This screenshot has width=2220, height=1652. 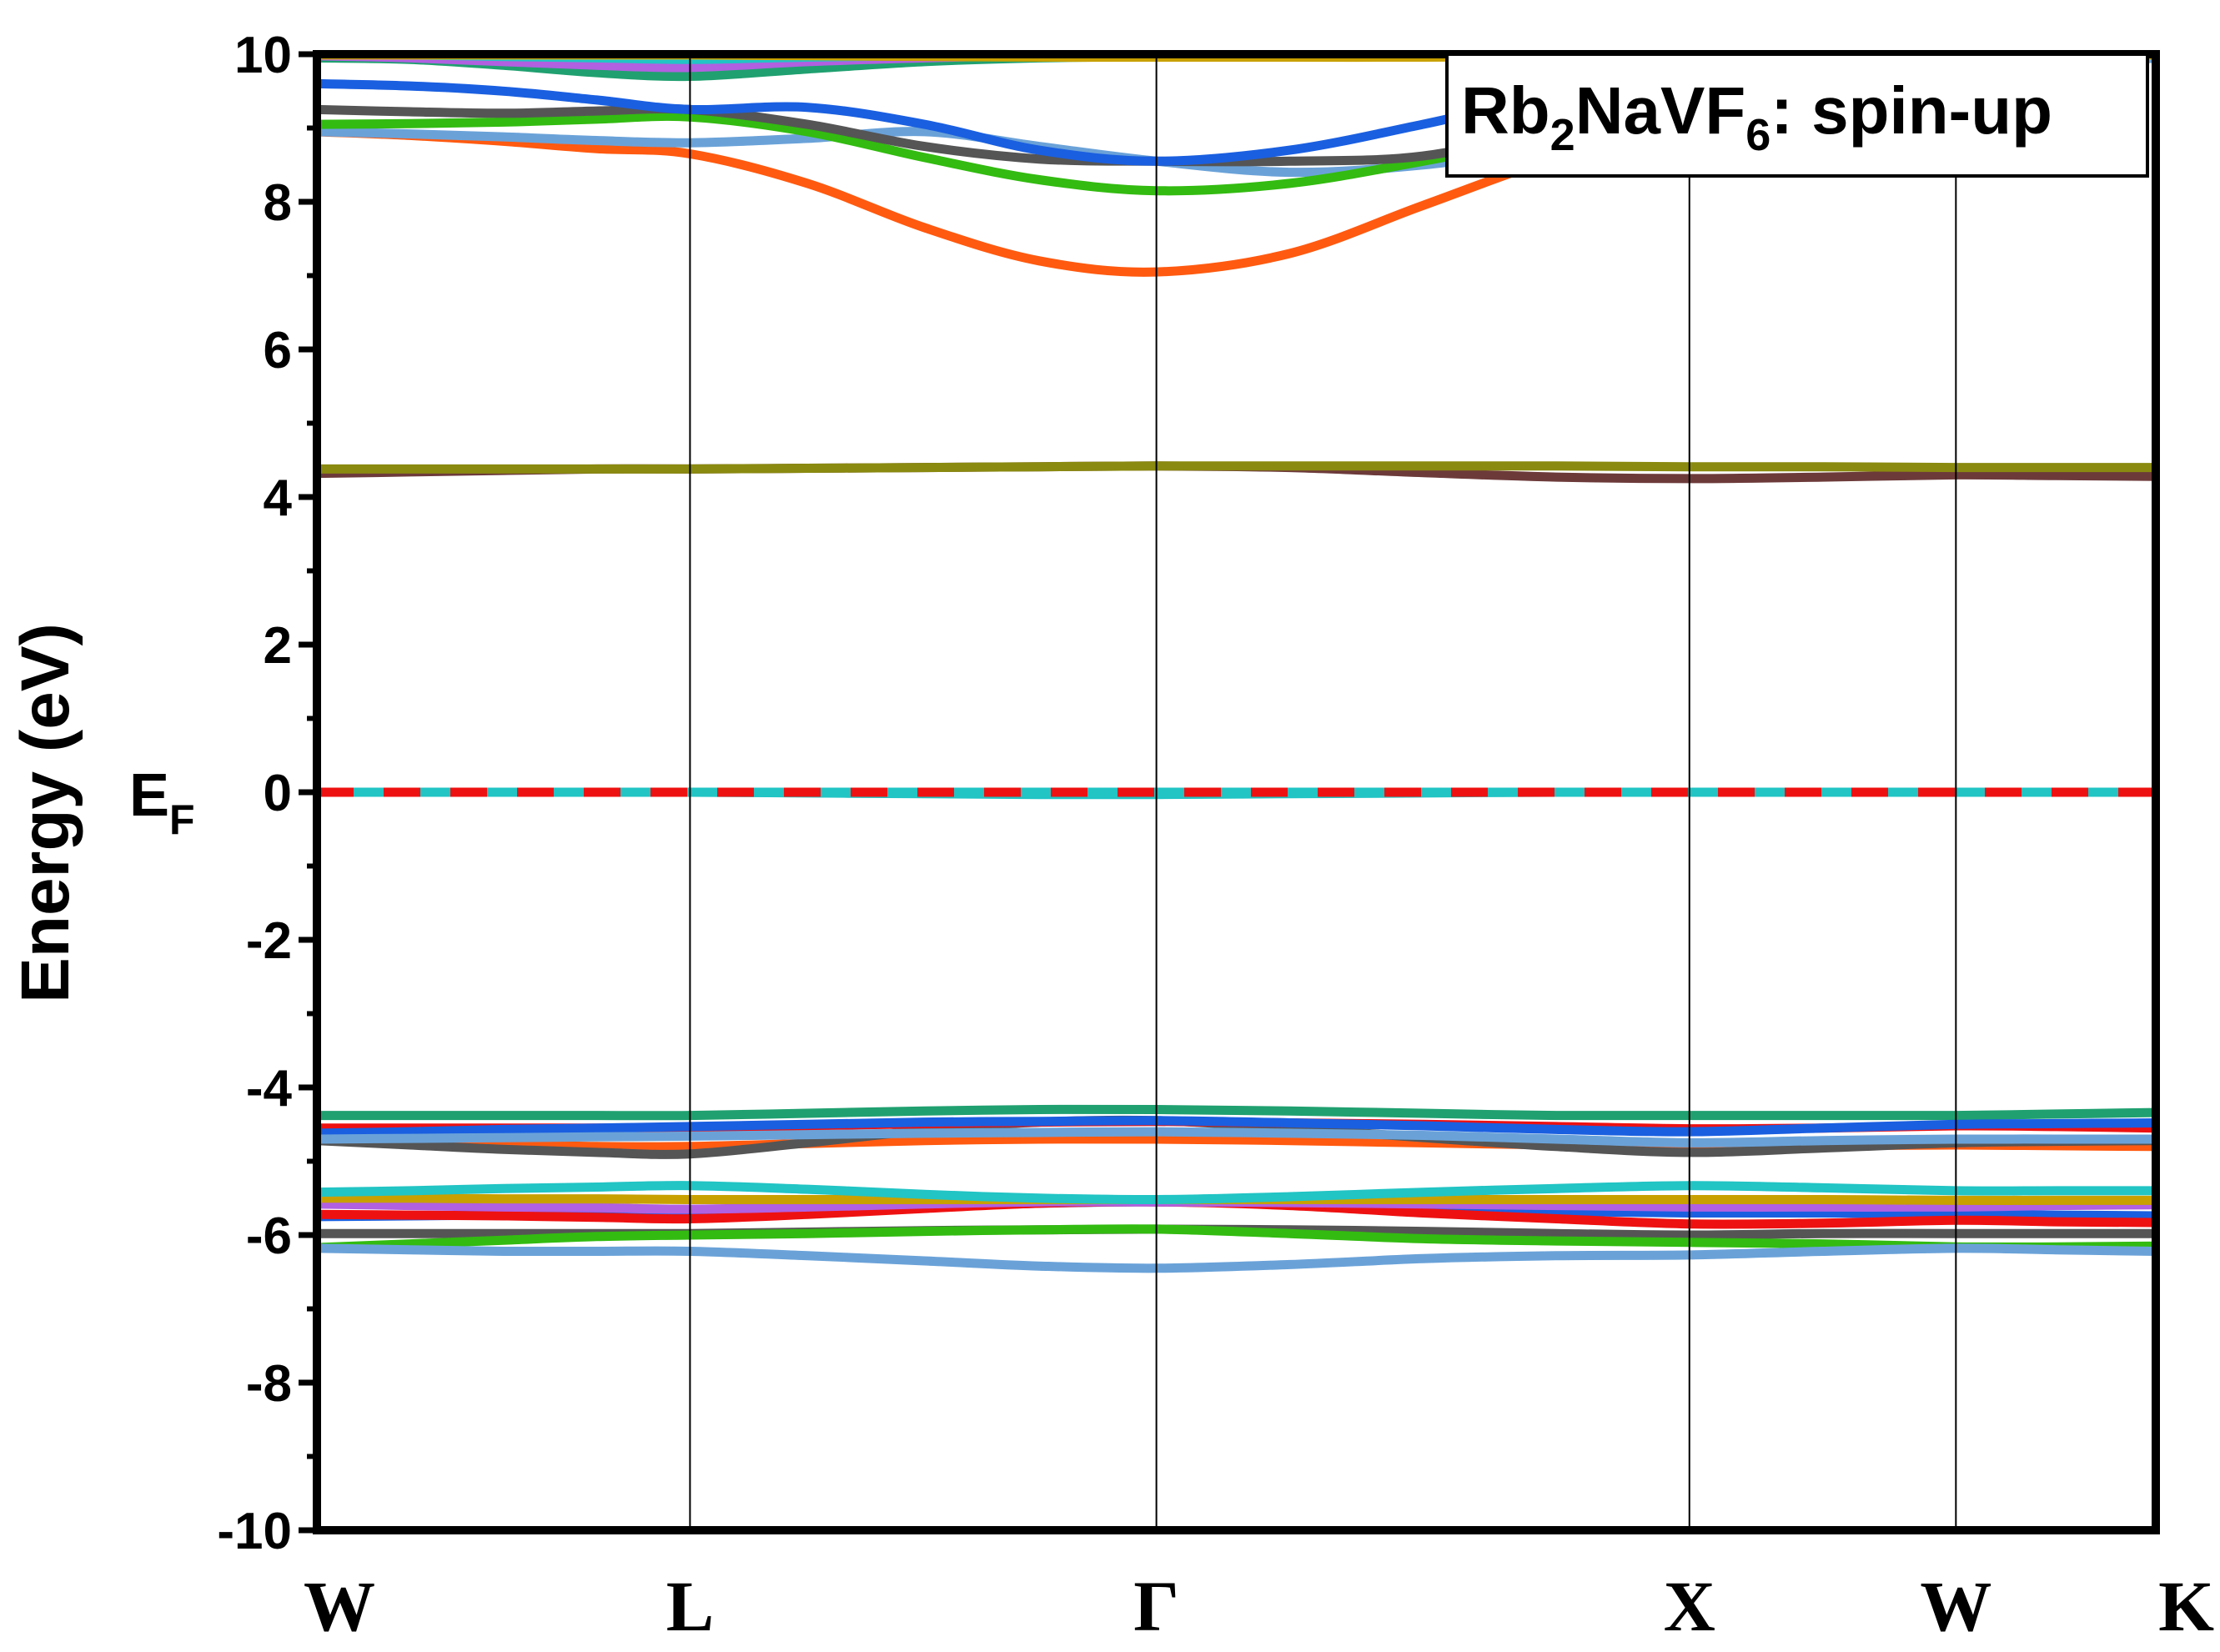 I want to click on fermi-label-sub: F, so click(x=182, y=819).